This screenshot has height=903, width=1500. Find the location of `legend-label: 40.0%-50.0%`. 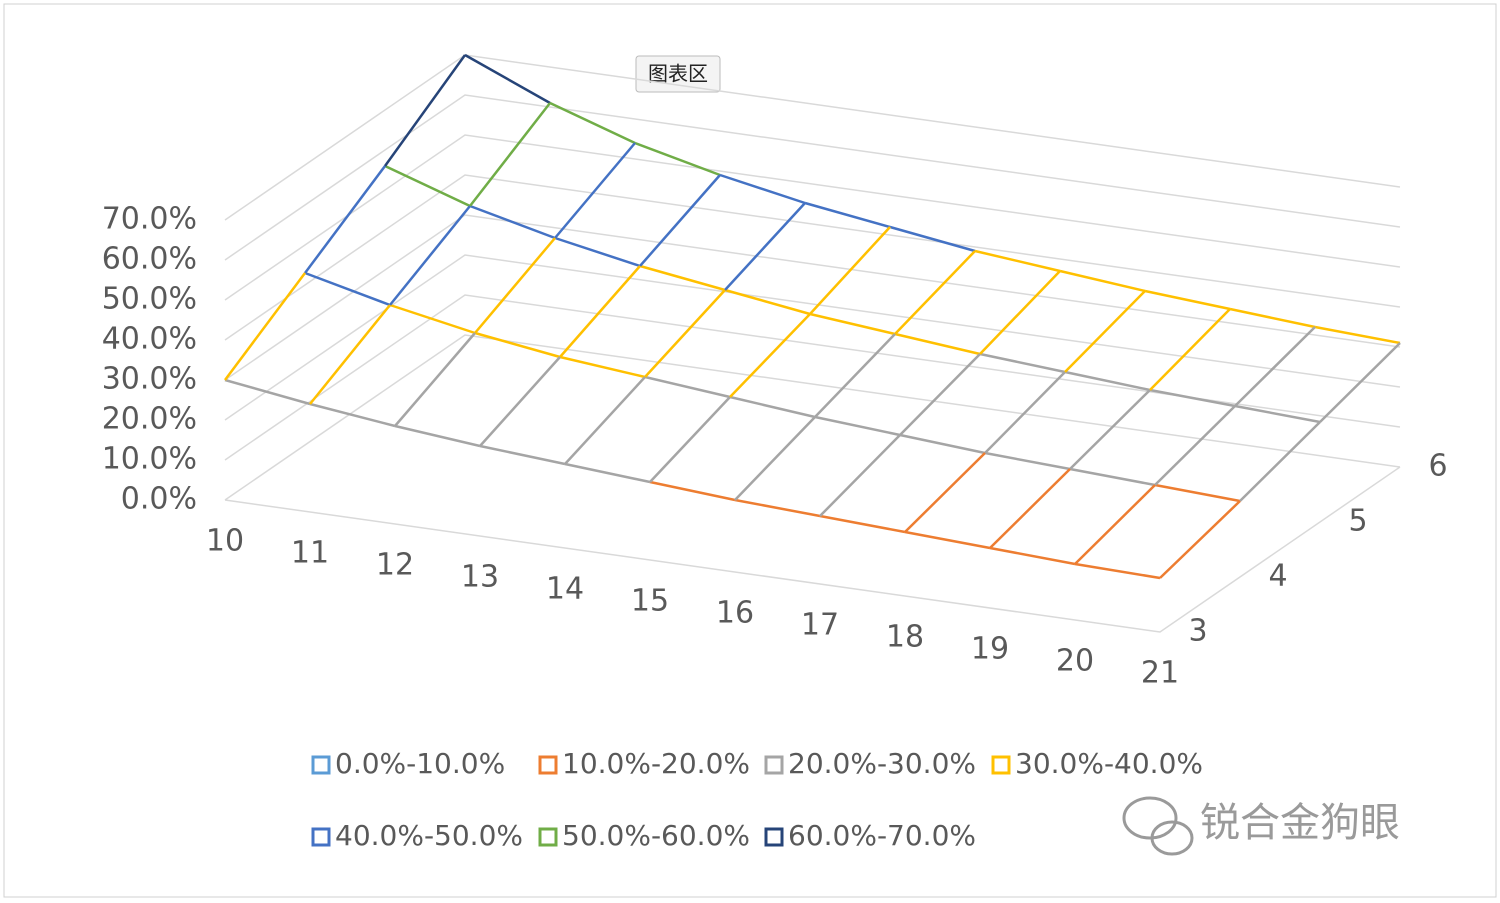

legend-label: 40.0%-50.0% is located at coordinates (429, 835).